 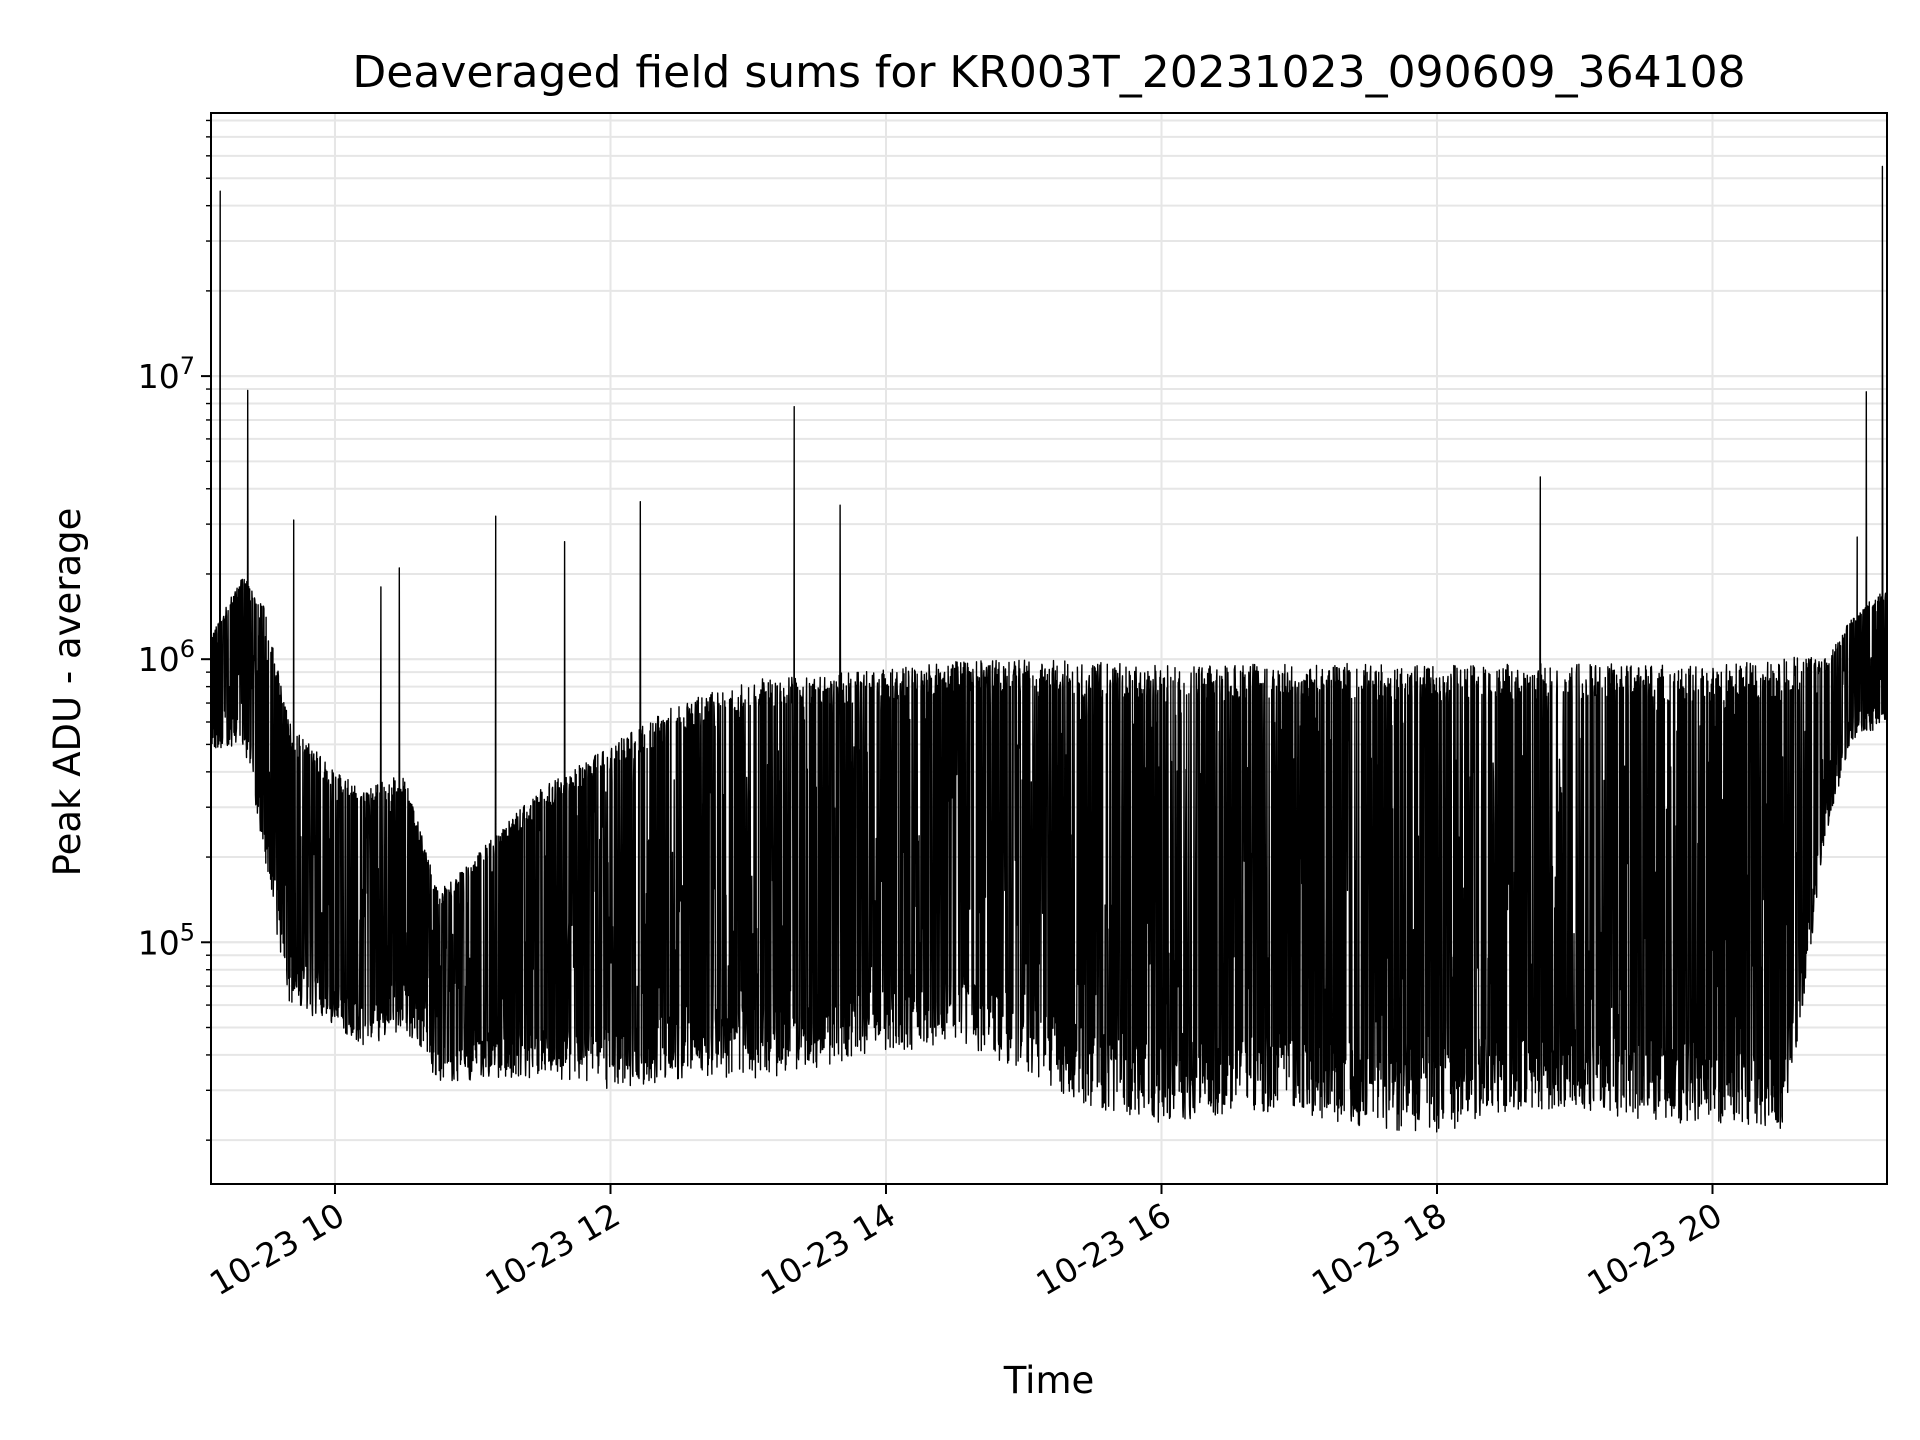 What do you see at coordinates (552, 1249) in the screenshot?
I see `x-tick-label: 10-23 12` at bounding box center [552, 1249].